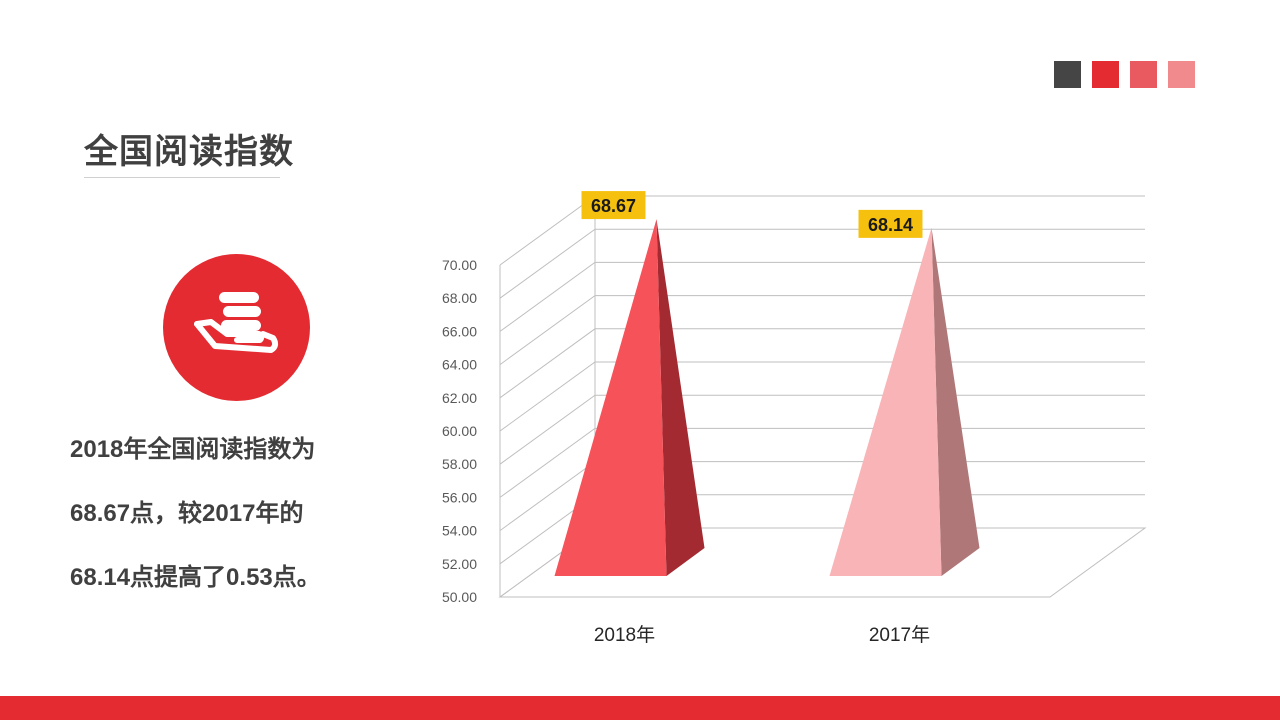 This screenshot has height=720, width=1280. What do you see at coordinates (899, 635) in the screenshot?
I see `x-category-label: 2017年` at bounding box center [899, 635].